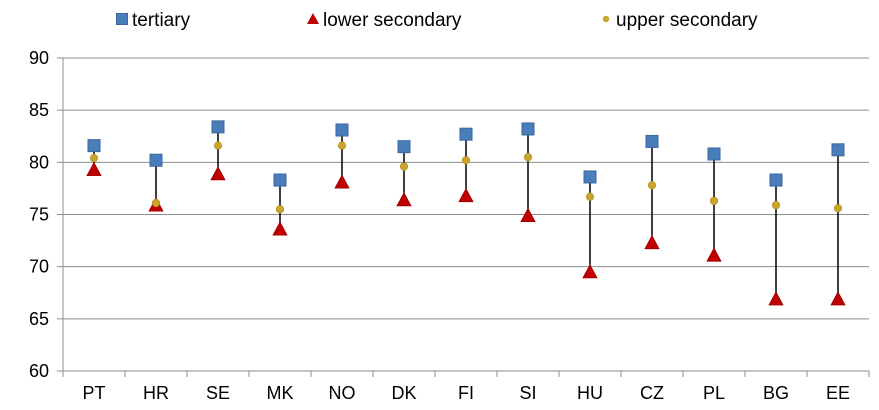  I want to click on lower-secondary-point-FI, so click(466, 195).